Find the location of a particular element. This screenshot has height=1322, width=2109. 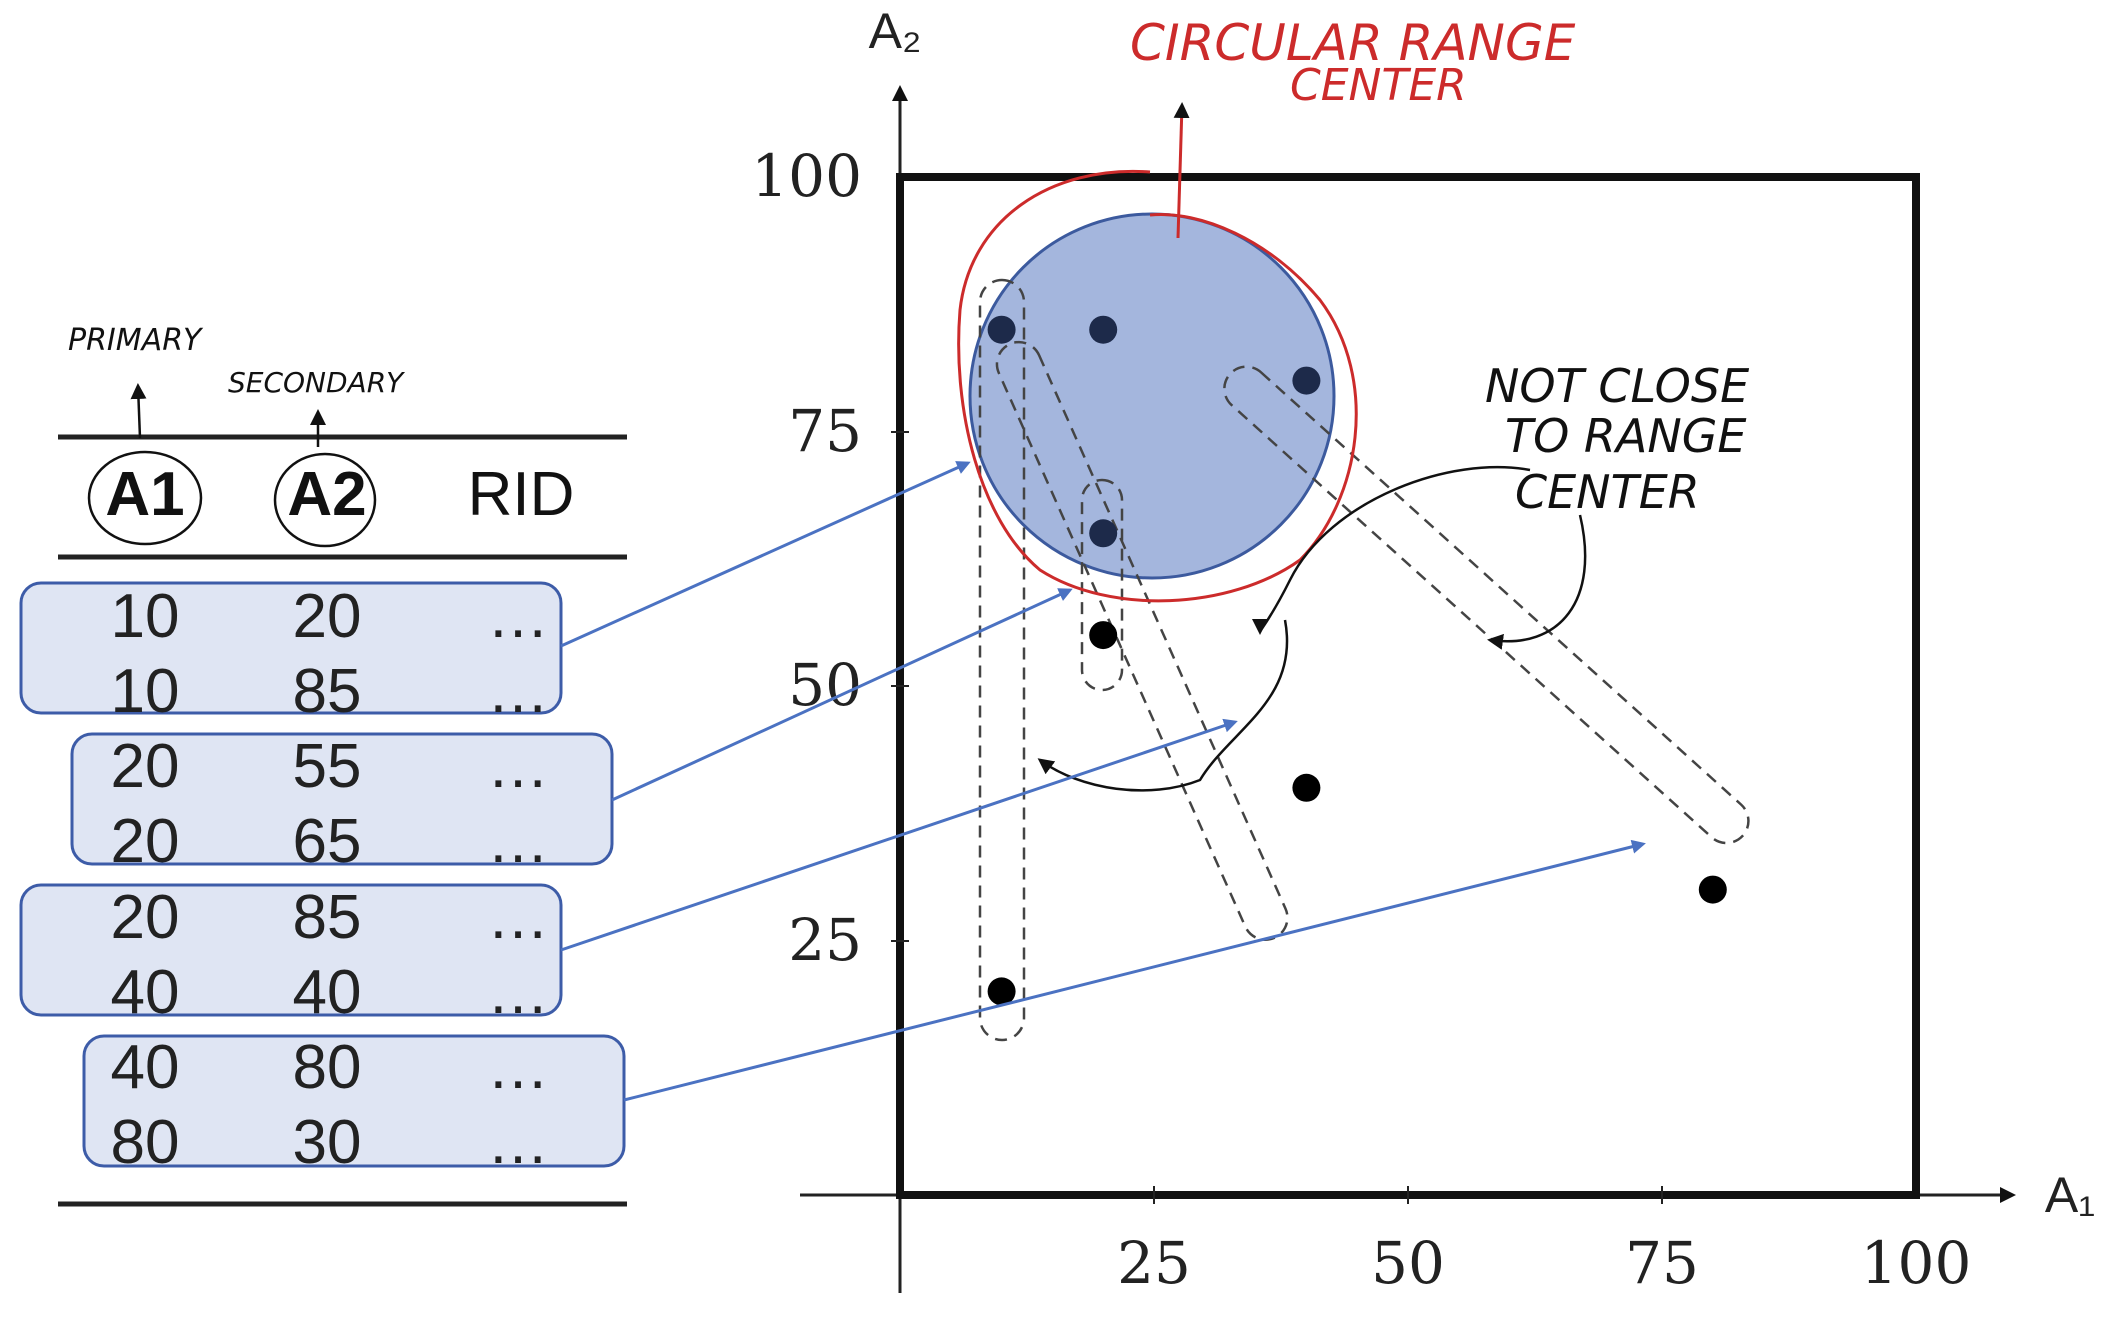

secondary-annotation: SECONDARY is located at coordinates (316, 382).